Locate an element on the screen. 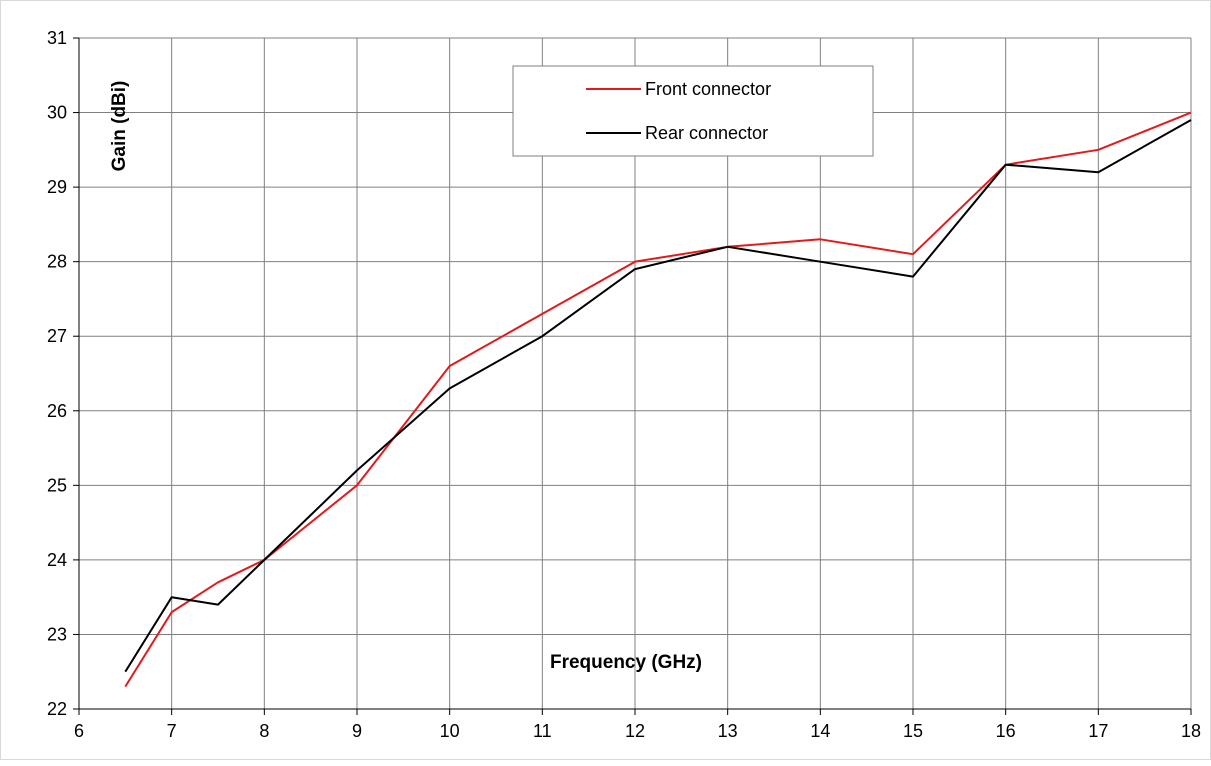  x-tick-label-6: 6 is located at coordinates (79, 731).